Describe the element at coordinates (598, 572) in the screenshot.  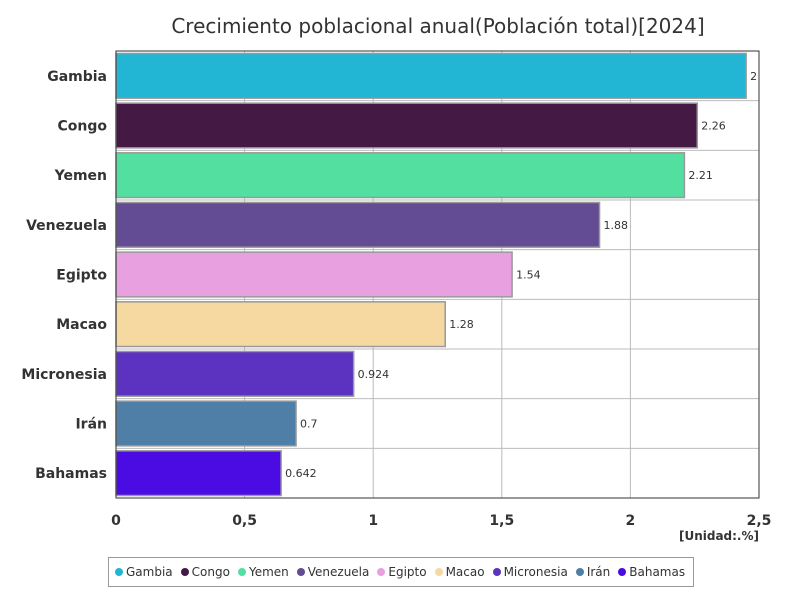
I see `legend-label: Irán` at that location.